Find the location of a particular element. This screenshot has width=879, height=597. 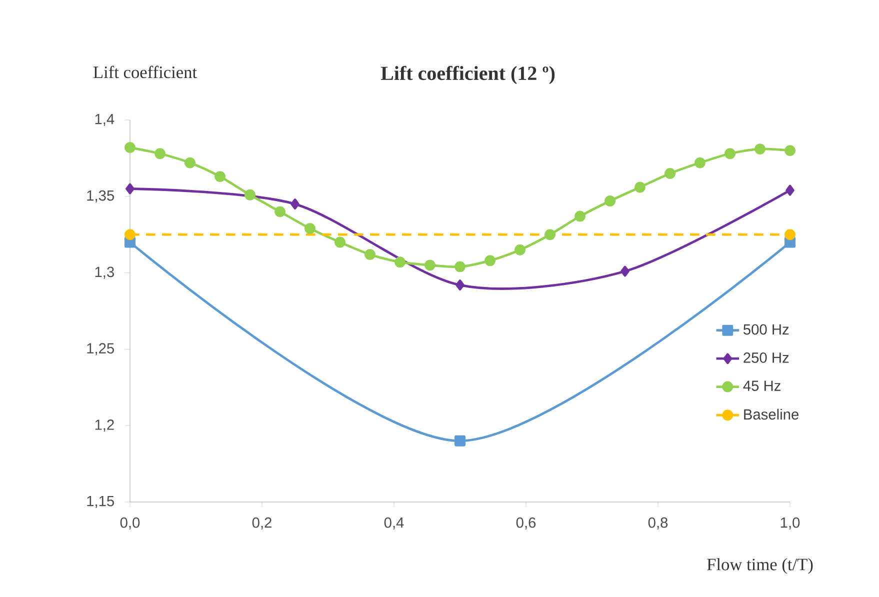

x-tick-label: 0,2 is located at coordinates (262, 523).